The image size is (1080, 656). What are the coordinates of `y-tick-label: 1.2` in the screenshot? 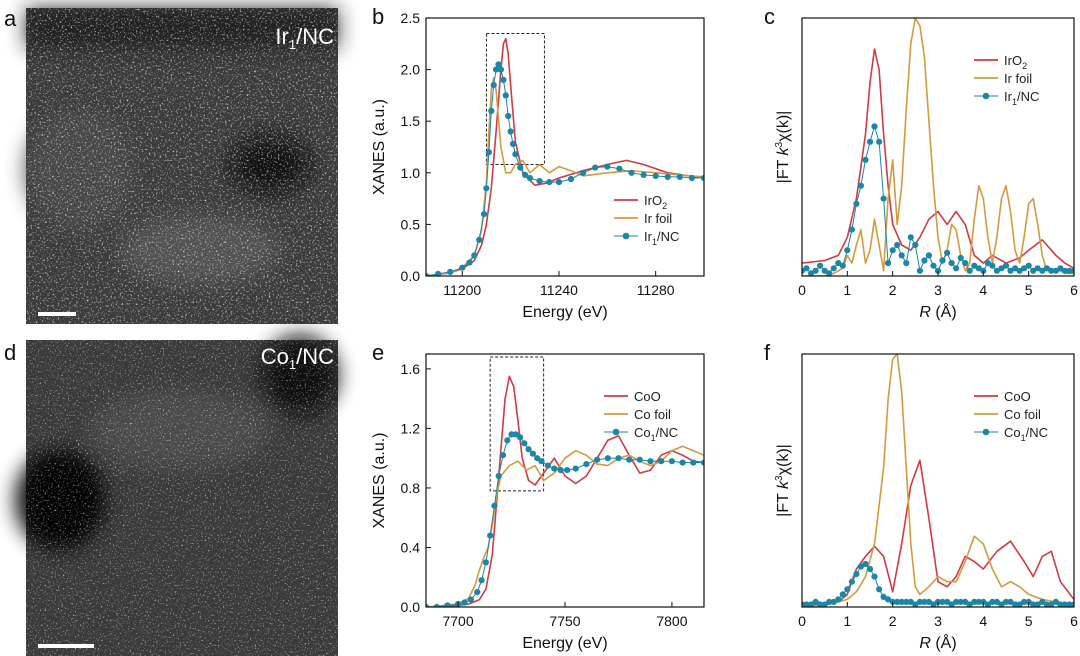 It's located at (411, 428).